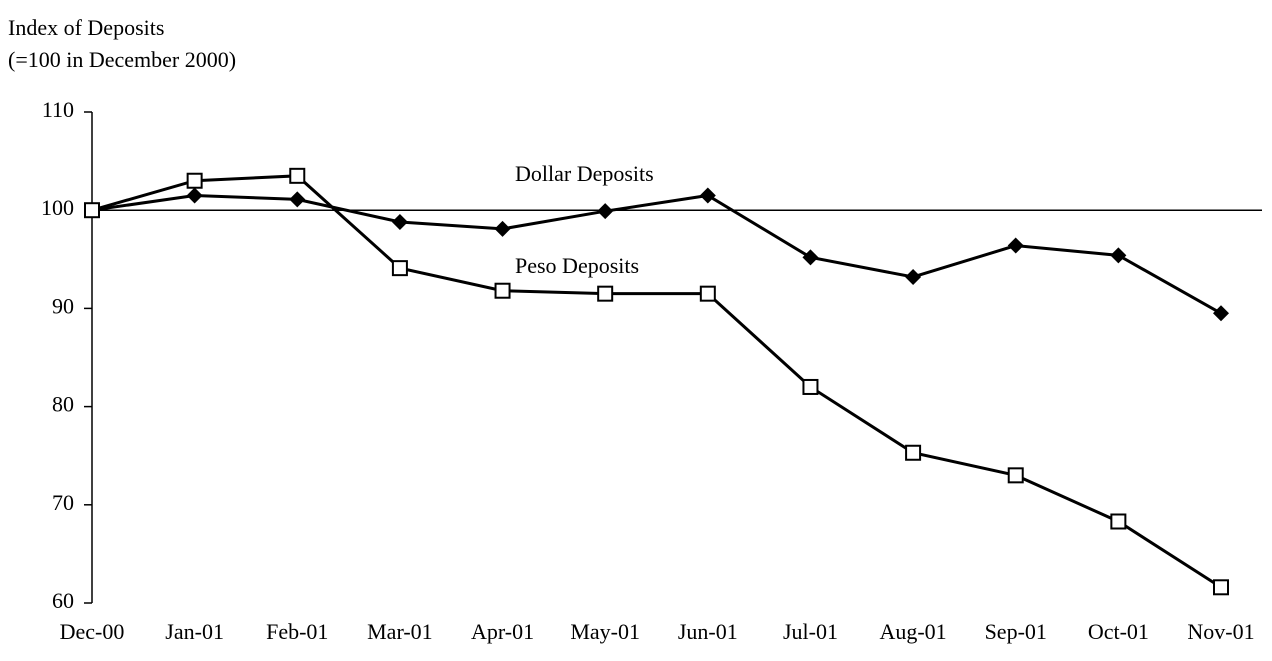 The height and width of the screenshot is (661, 1272). Describe the element at coordinates (297, 631) in the screenshot. I see `x-tick-label: Feb-01` at that location.